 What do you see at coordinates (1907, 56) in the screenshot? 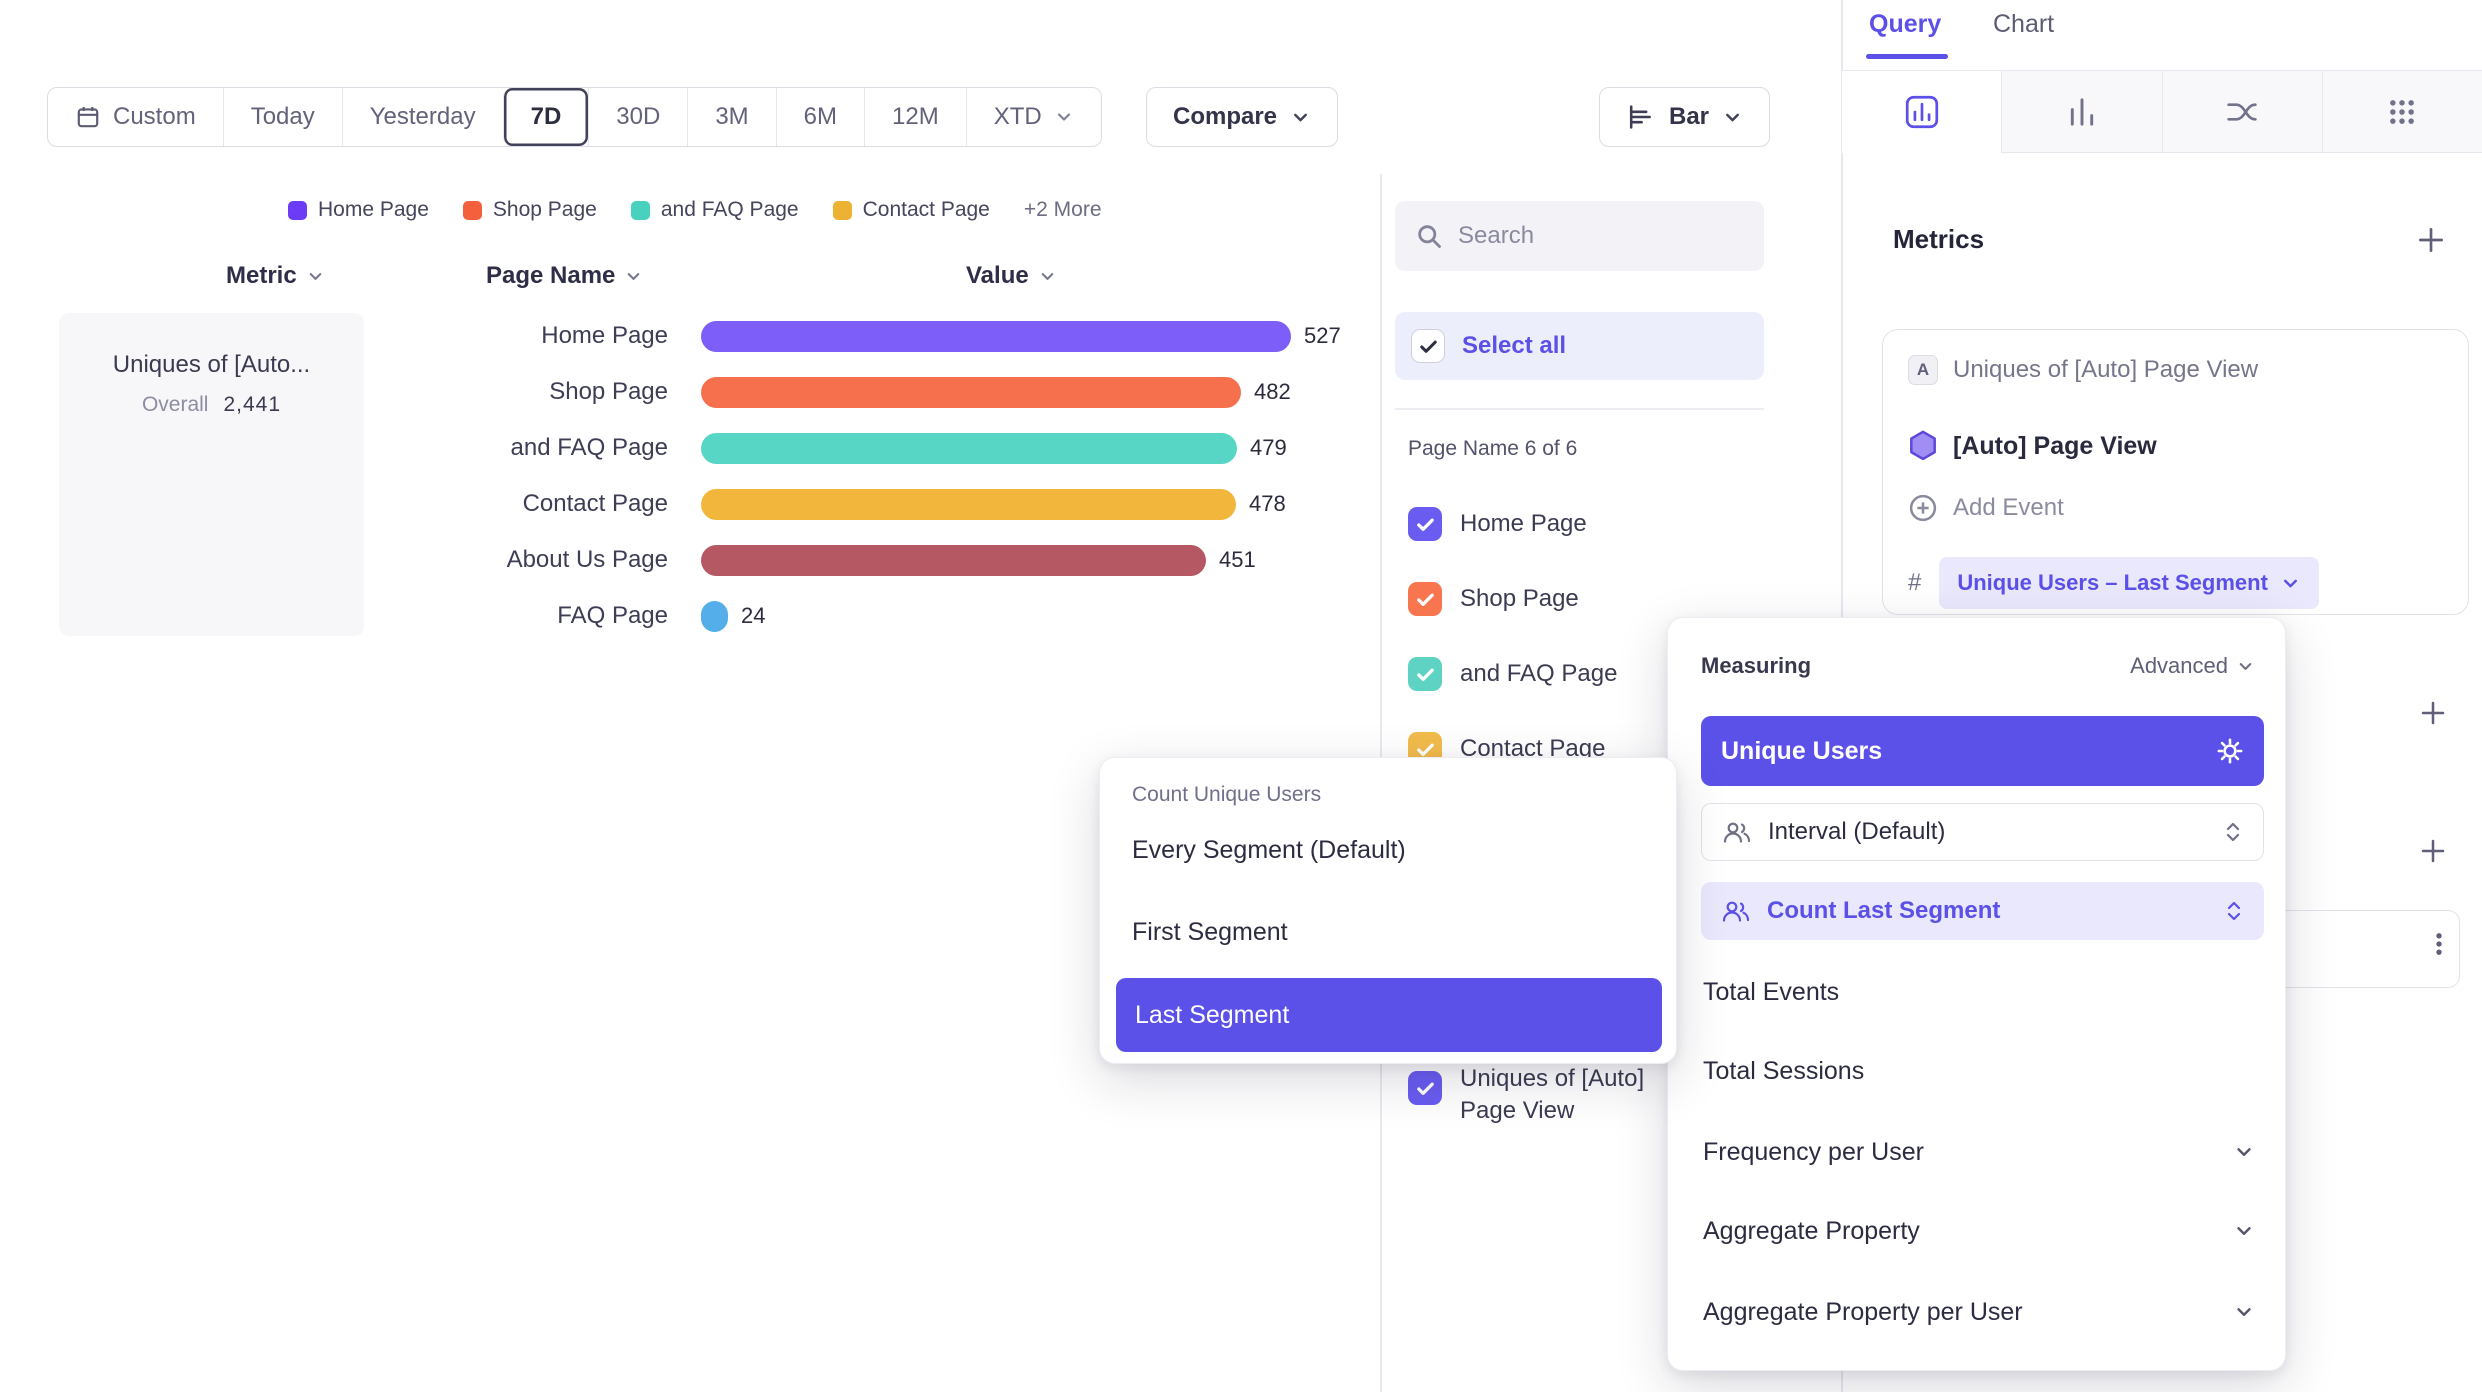
I see `active-tab-underline` at bounding box center [1907, 56].